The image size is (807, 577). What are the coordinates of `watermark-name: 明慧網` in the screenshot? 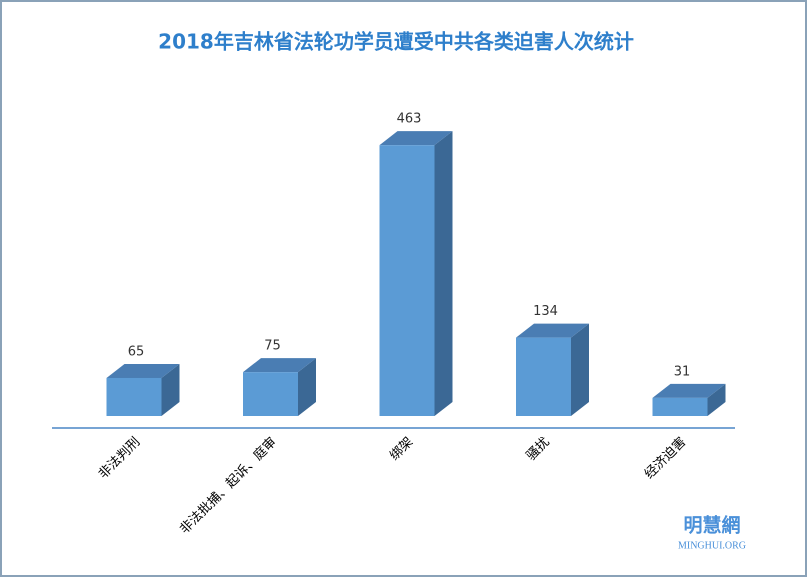 It's located at (711, 525).